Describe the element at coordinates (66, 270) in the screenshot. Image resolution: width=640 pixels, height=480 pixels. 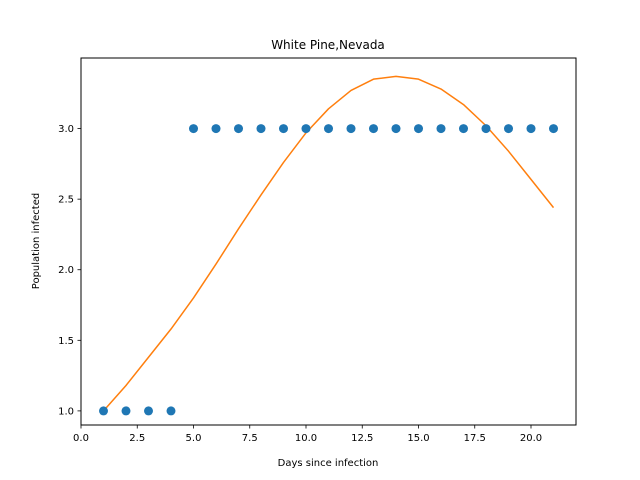
I see `y-tick-label: 2.0` at that location.